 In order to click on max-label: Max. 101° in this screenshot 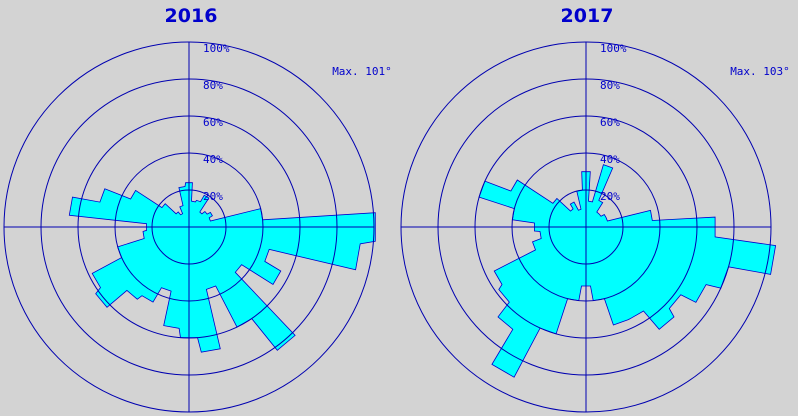, I will do `click(362, 71)`.